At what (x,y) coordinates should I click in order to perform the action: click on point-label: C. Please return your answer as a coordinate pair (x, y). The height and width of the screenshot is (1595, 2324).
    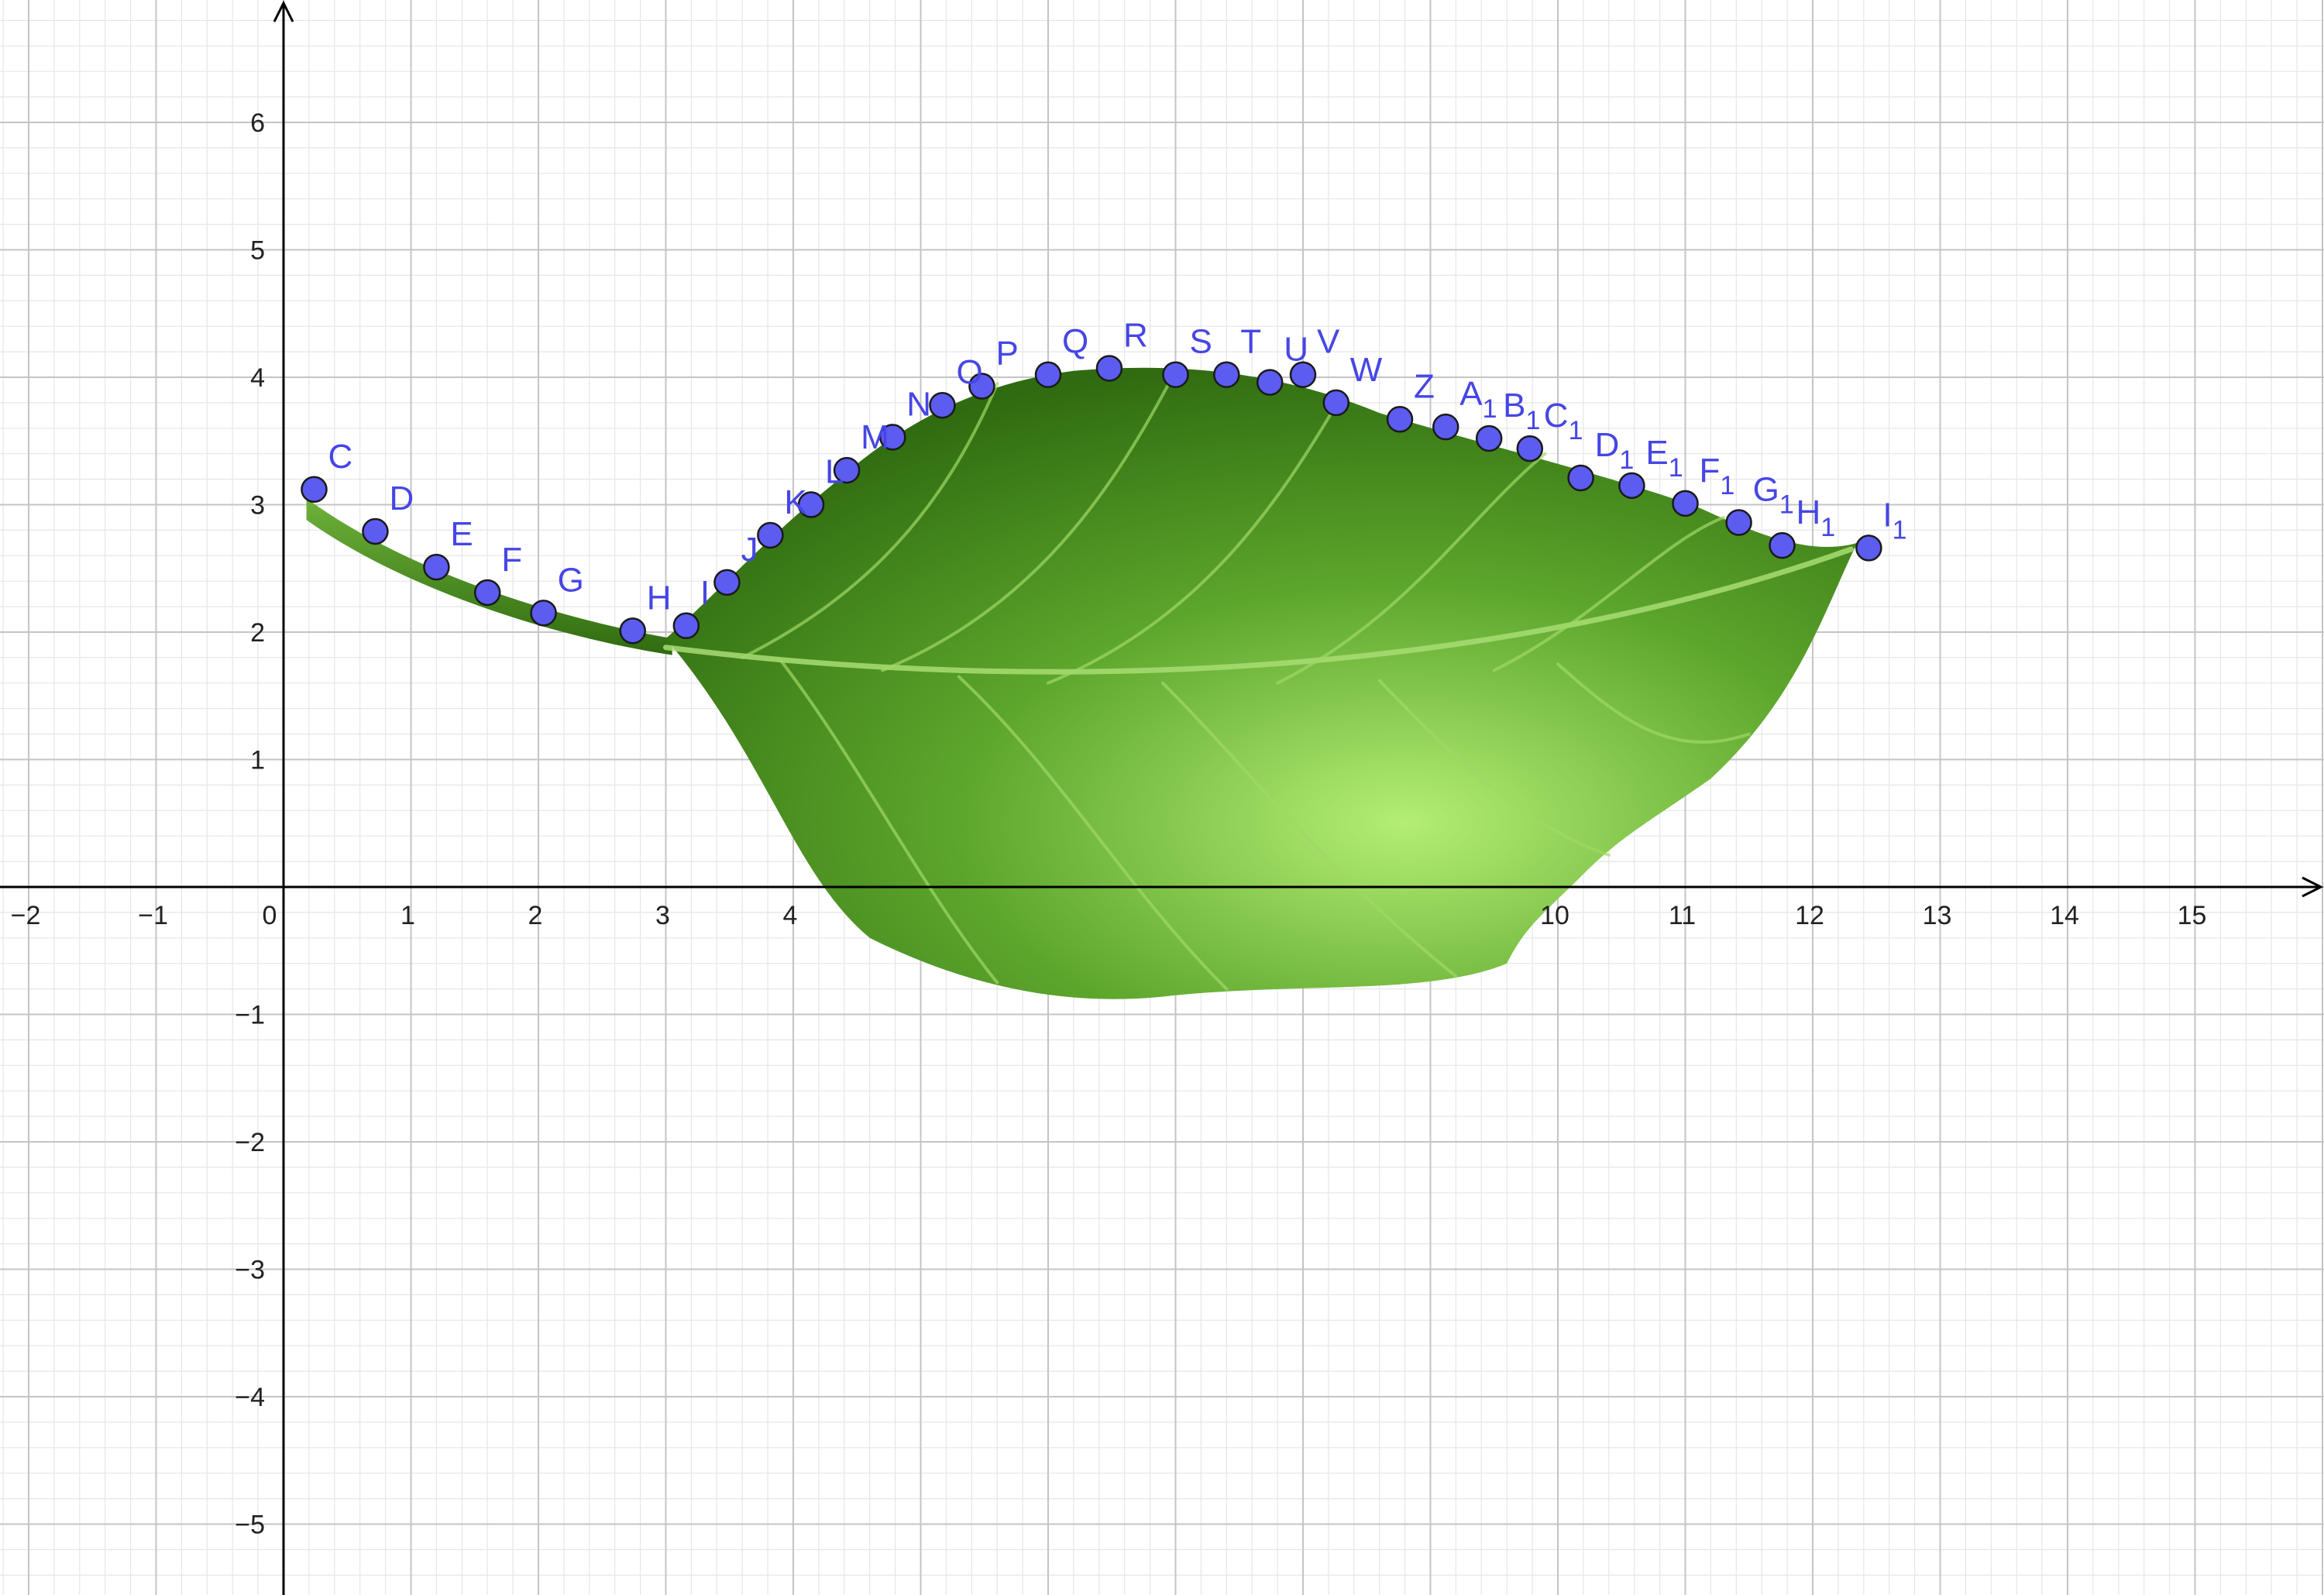
    Looking at the image, I should click on (340, 457).